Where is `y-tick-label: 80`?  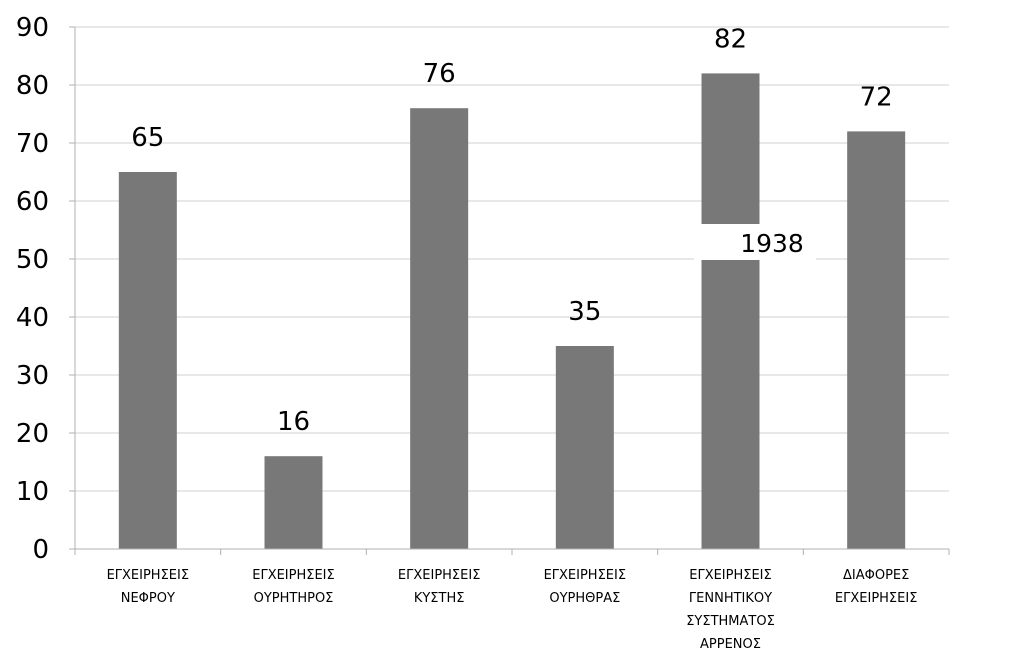
y-tick-label: 80 is located at coordinates (32, 86).